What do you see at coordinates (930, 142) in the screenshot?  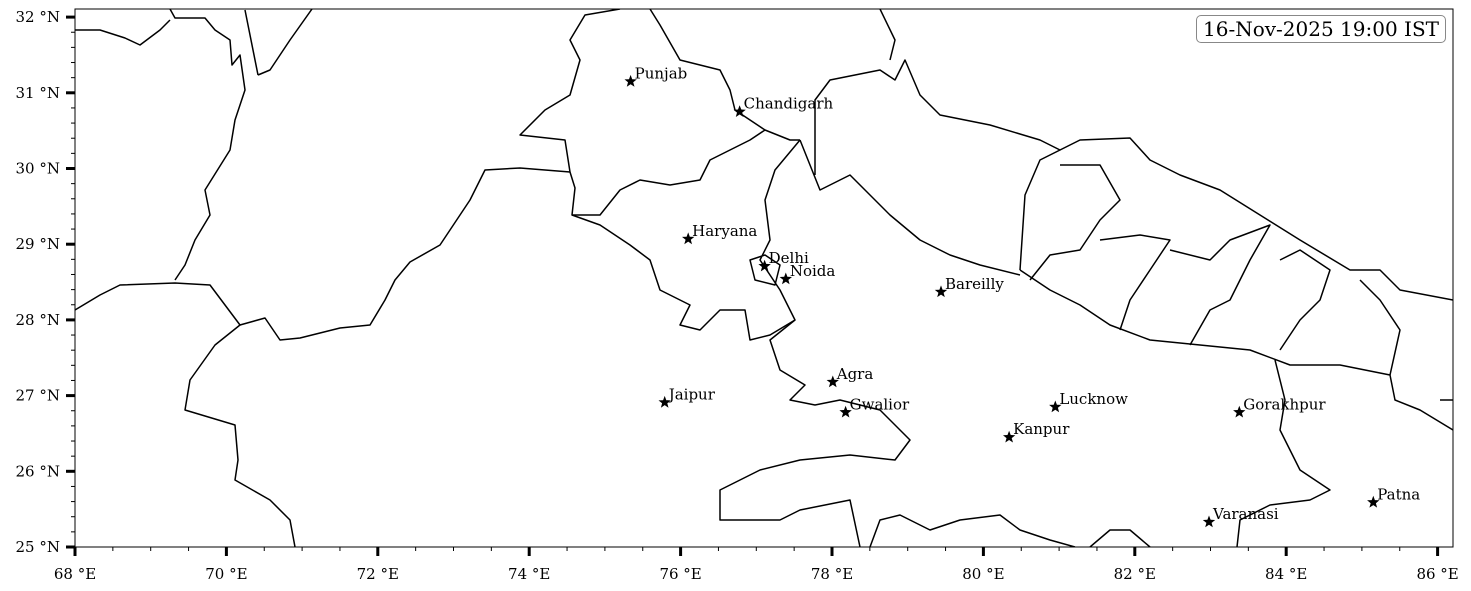 I see `border-uttarakhand` at bounding box center [930, 142].